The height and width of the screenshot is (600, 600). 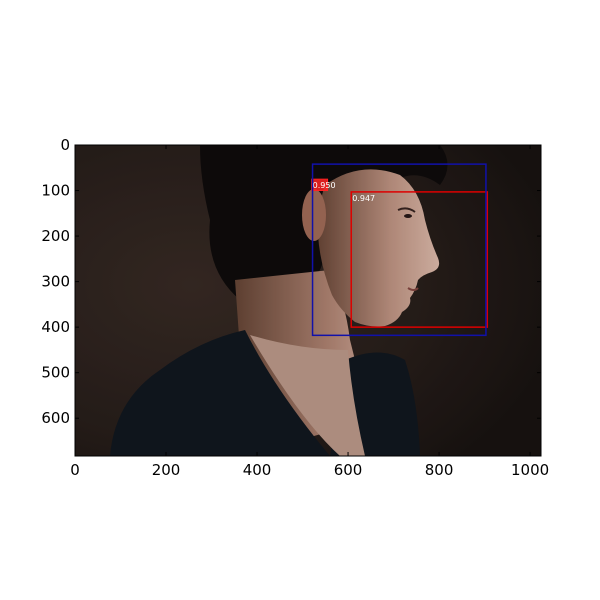 What do you see at coordinates (166, 470) in the screenshot?
I see `x-tick-label: 200` at bounding box center [166, 470].